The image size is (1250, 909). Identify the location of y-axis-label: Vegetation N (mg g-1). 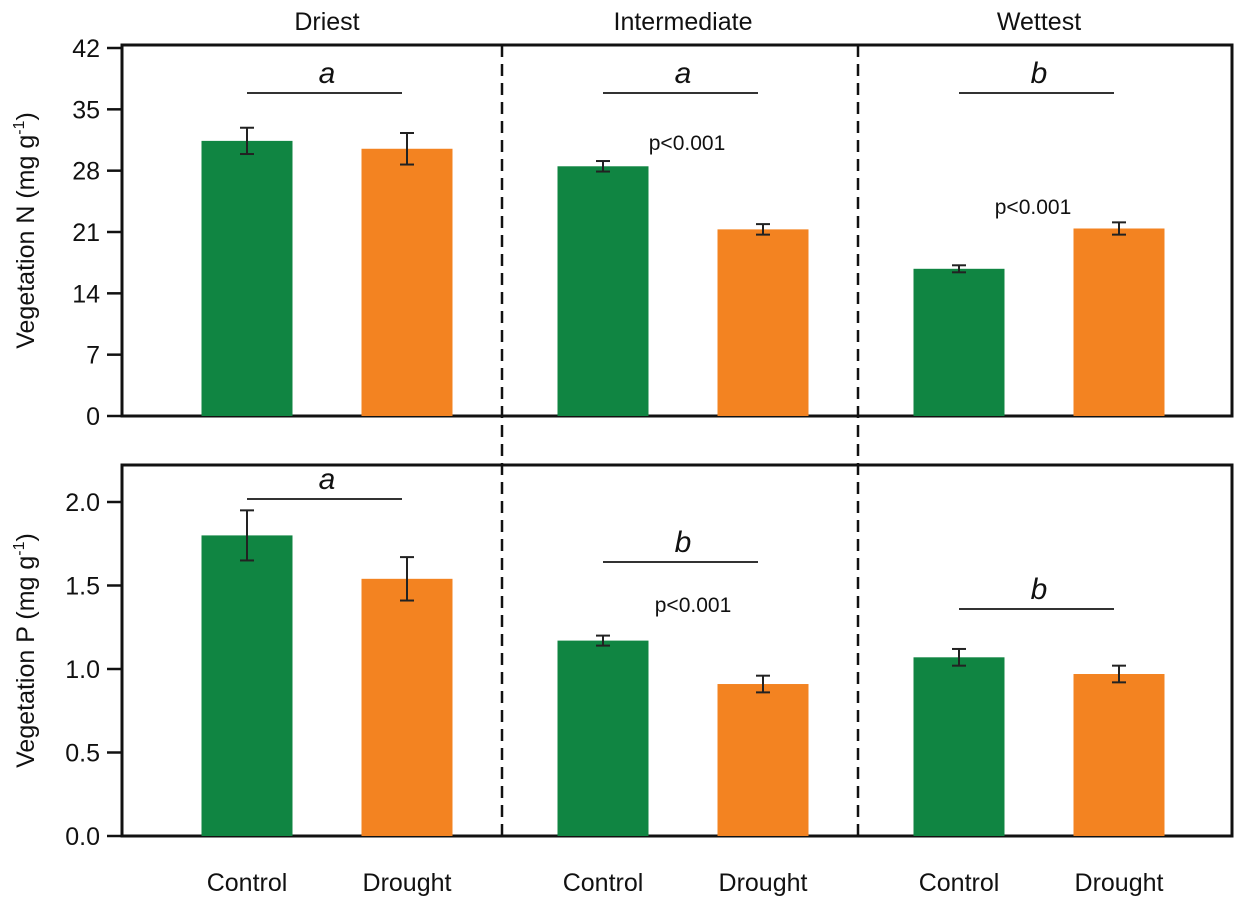
(25, 230).